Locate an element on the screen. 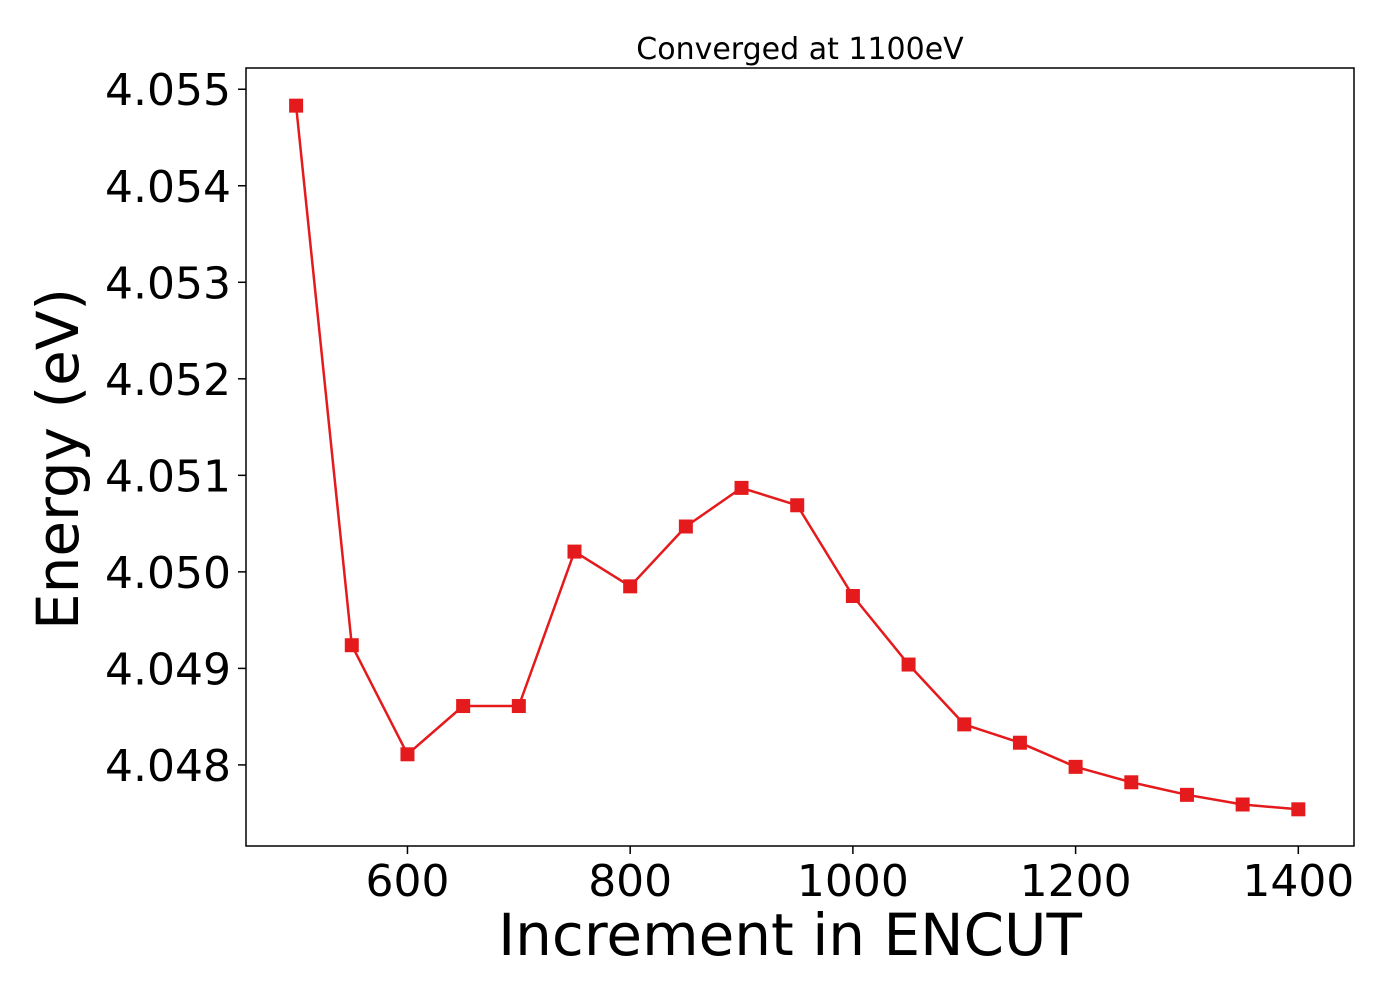  y-tick-label: 4.055 is located at coordinates (168, 90).